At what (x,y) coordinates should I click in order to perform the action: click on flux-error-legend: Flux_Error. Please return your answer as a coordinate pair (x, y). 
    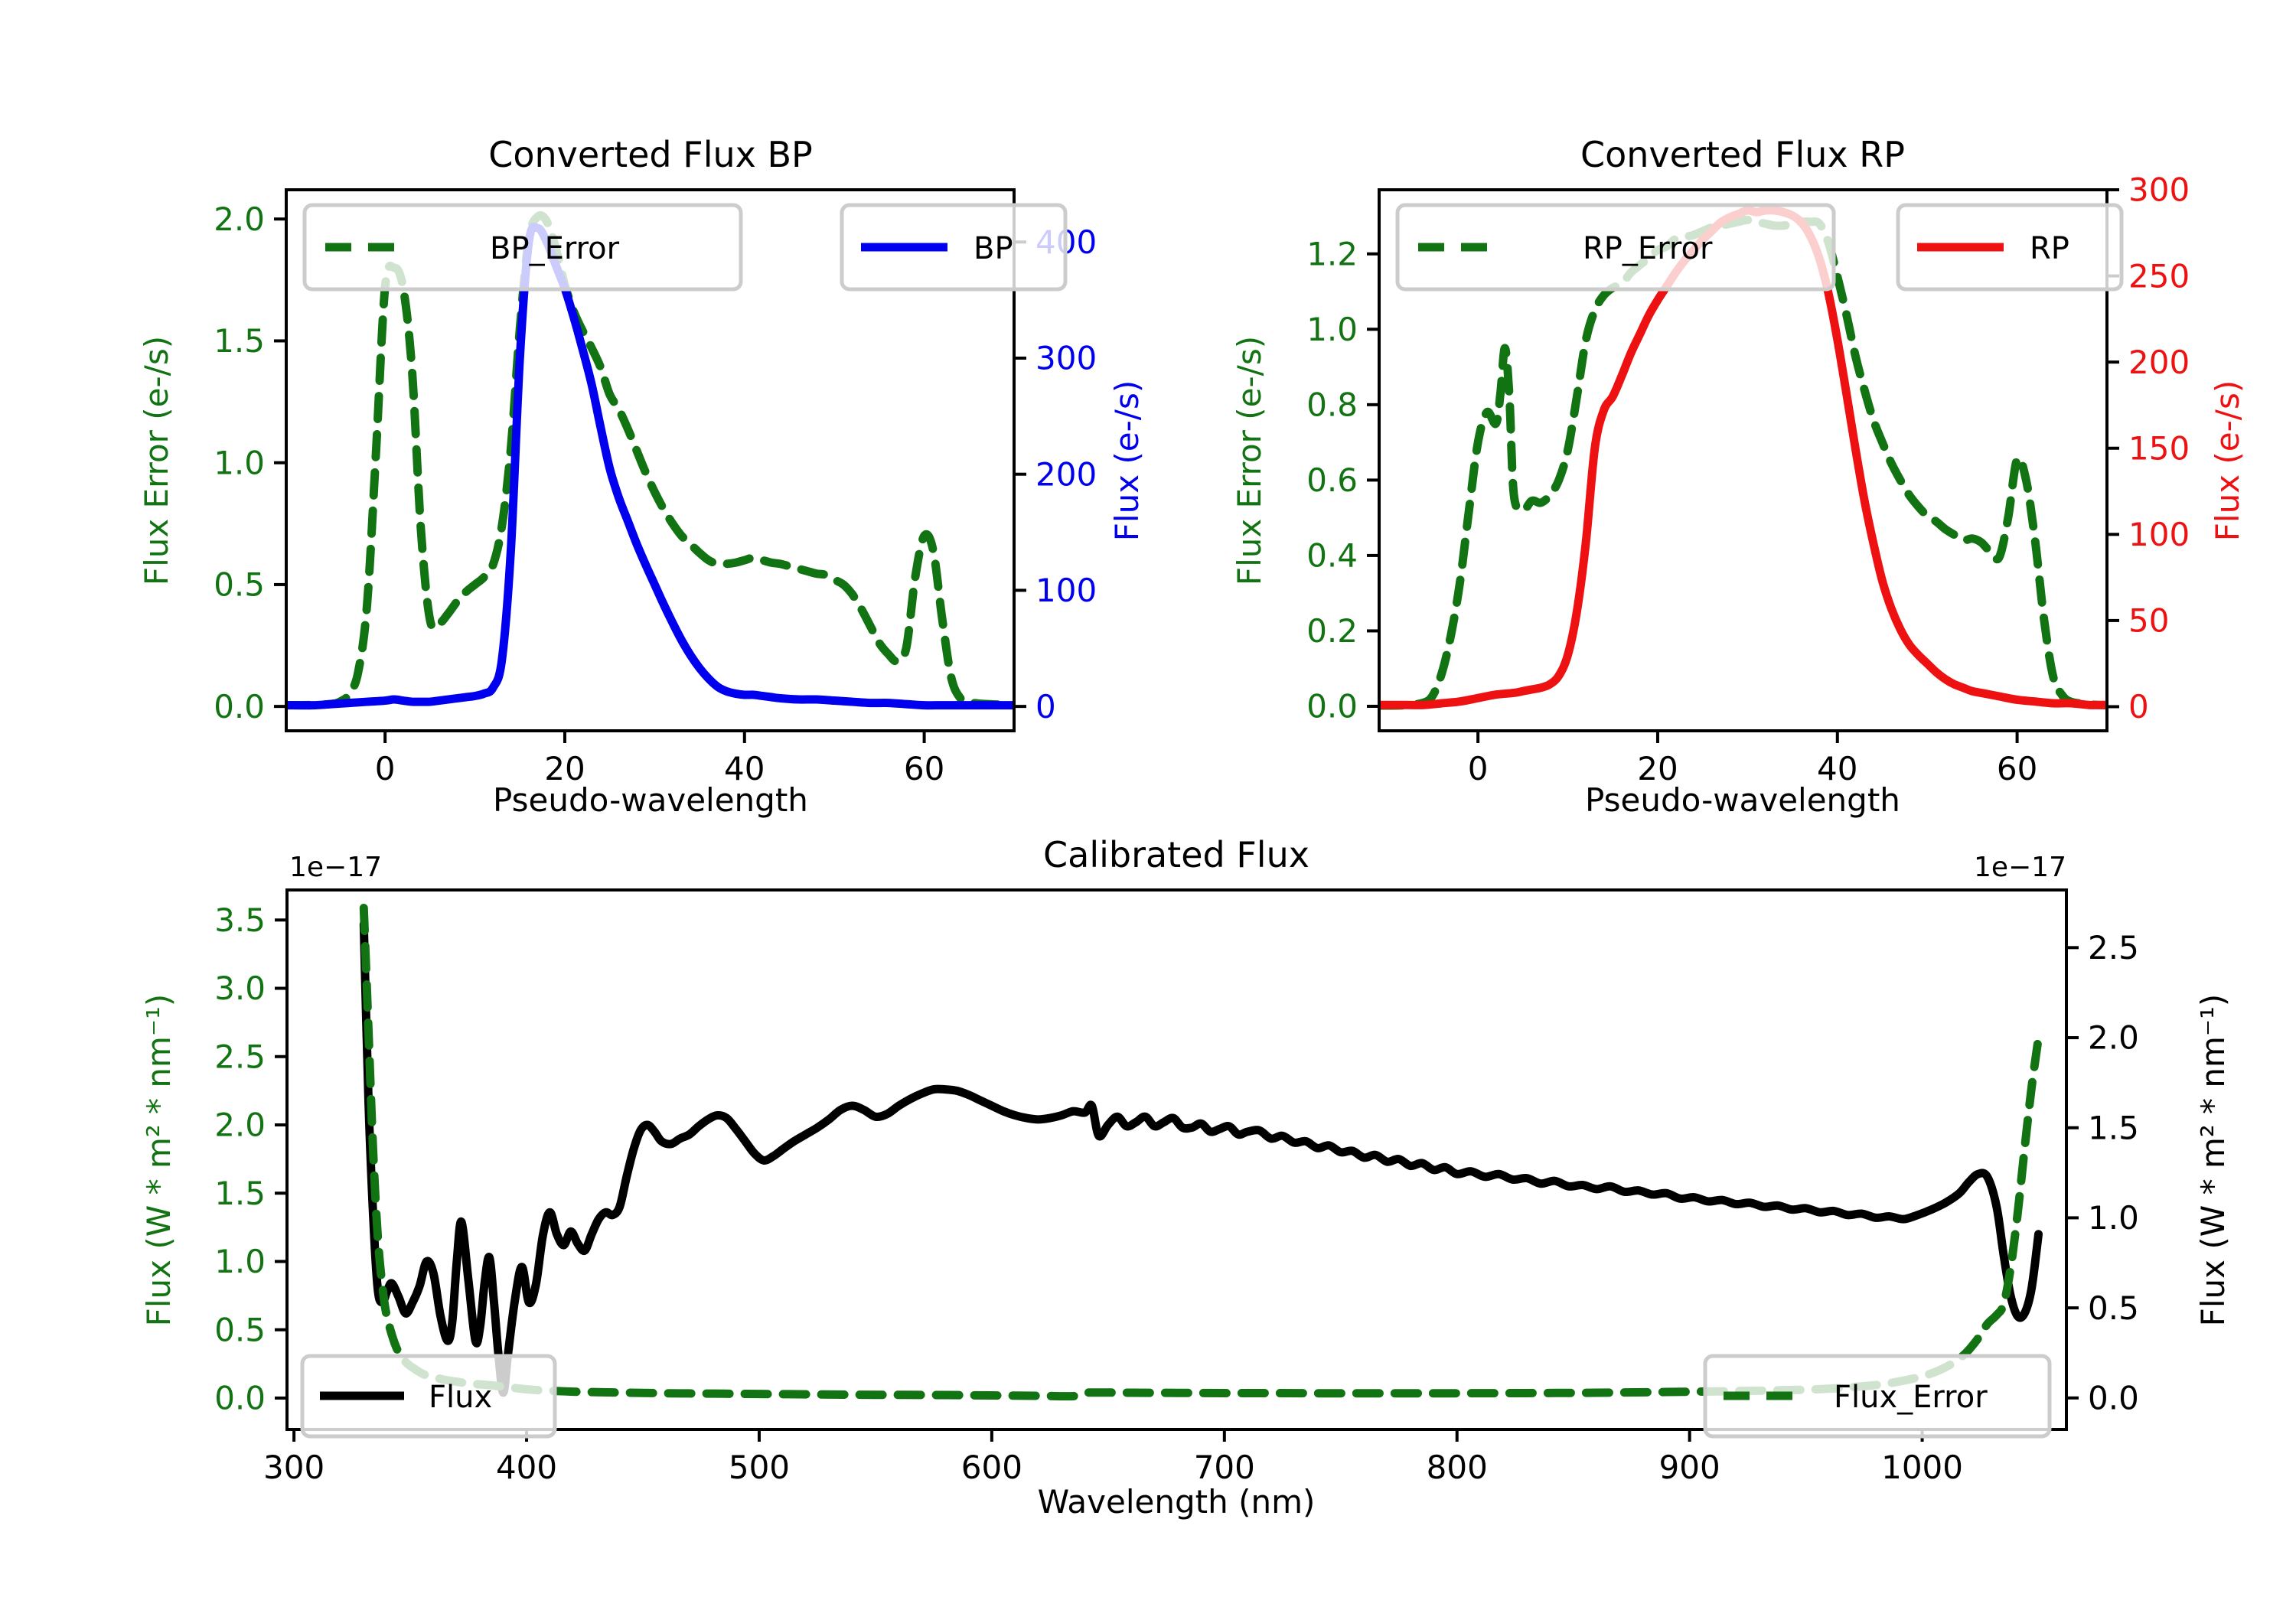
    Looking at the image, I should click on (1877, 1396).